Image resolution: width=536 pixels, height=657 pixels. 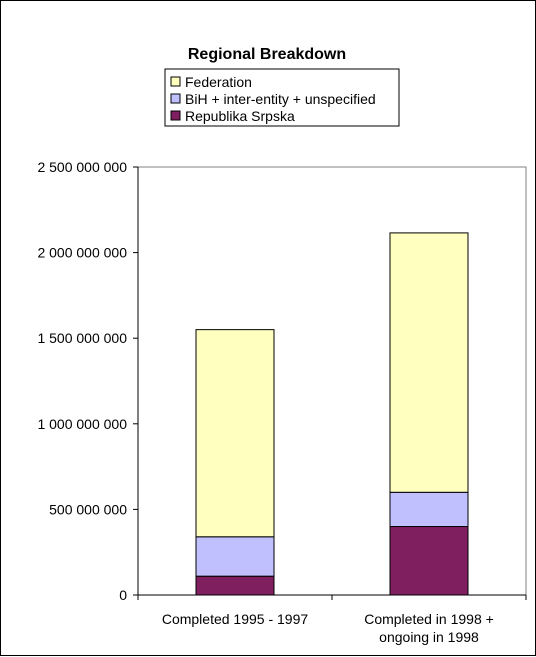 What do you see at coordinates (123, 595) in the screenshot?
I see `y-tick-label: 0` at bounding box center [123, 595].